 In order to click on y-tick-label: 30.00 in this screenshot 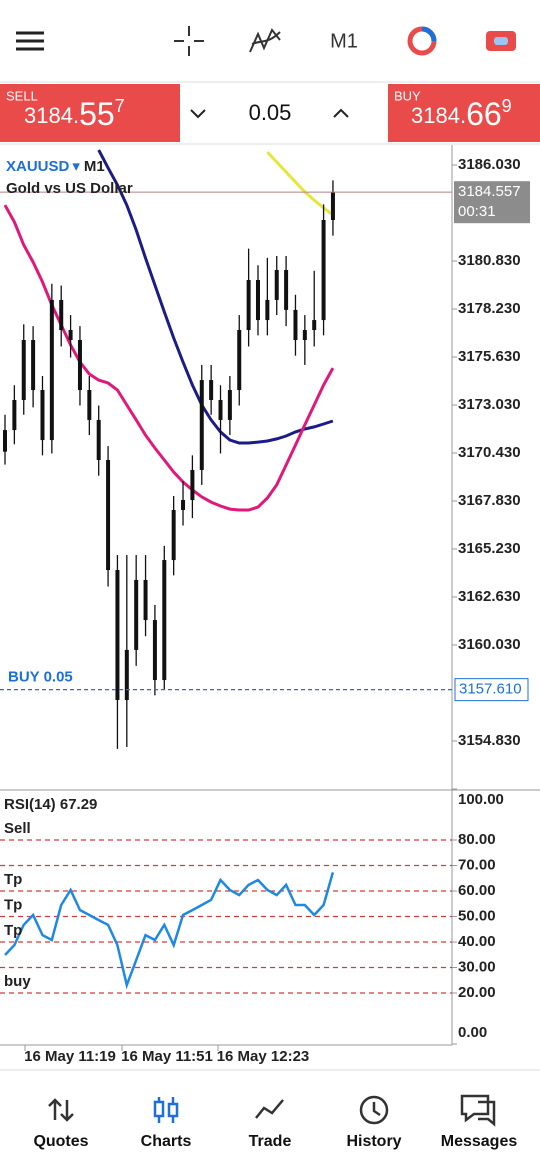, I will do `click(477, 966)`.